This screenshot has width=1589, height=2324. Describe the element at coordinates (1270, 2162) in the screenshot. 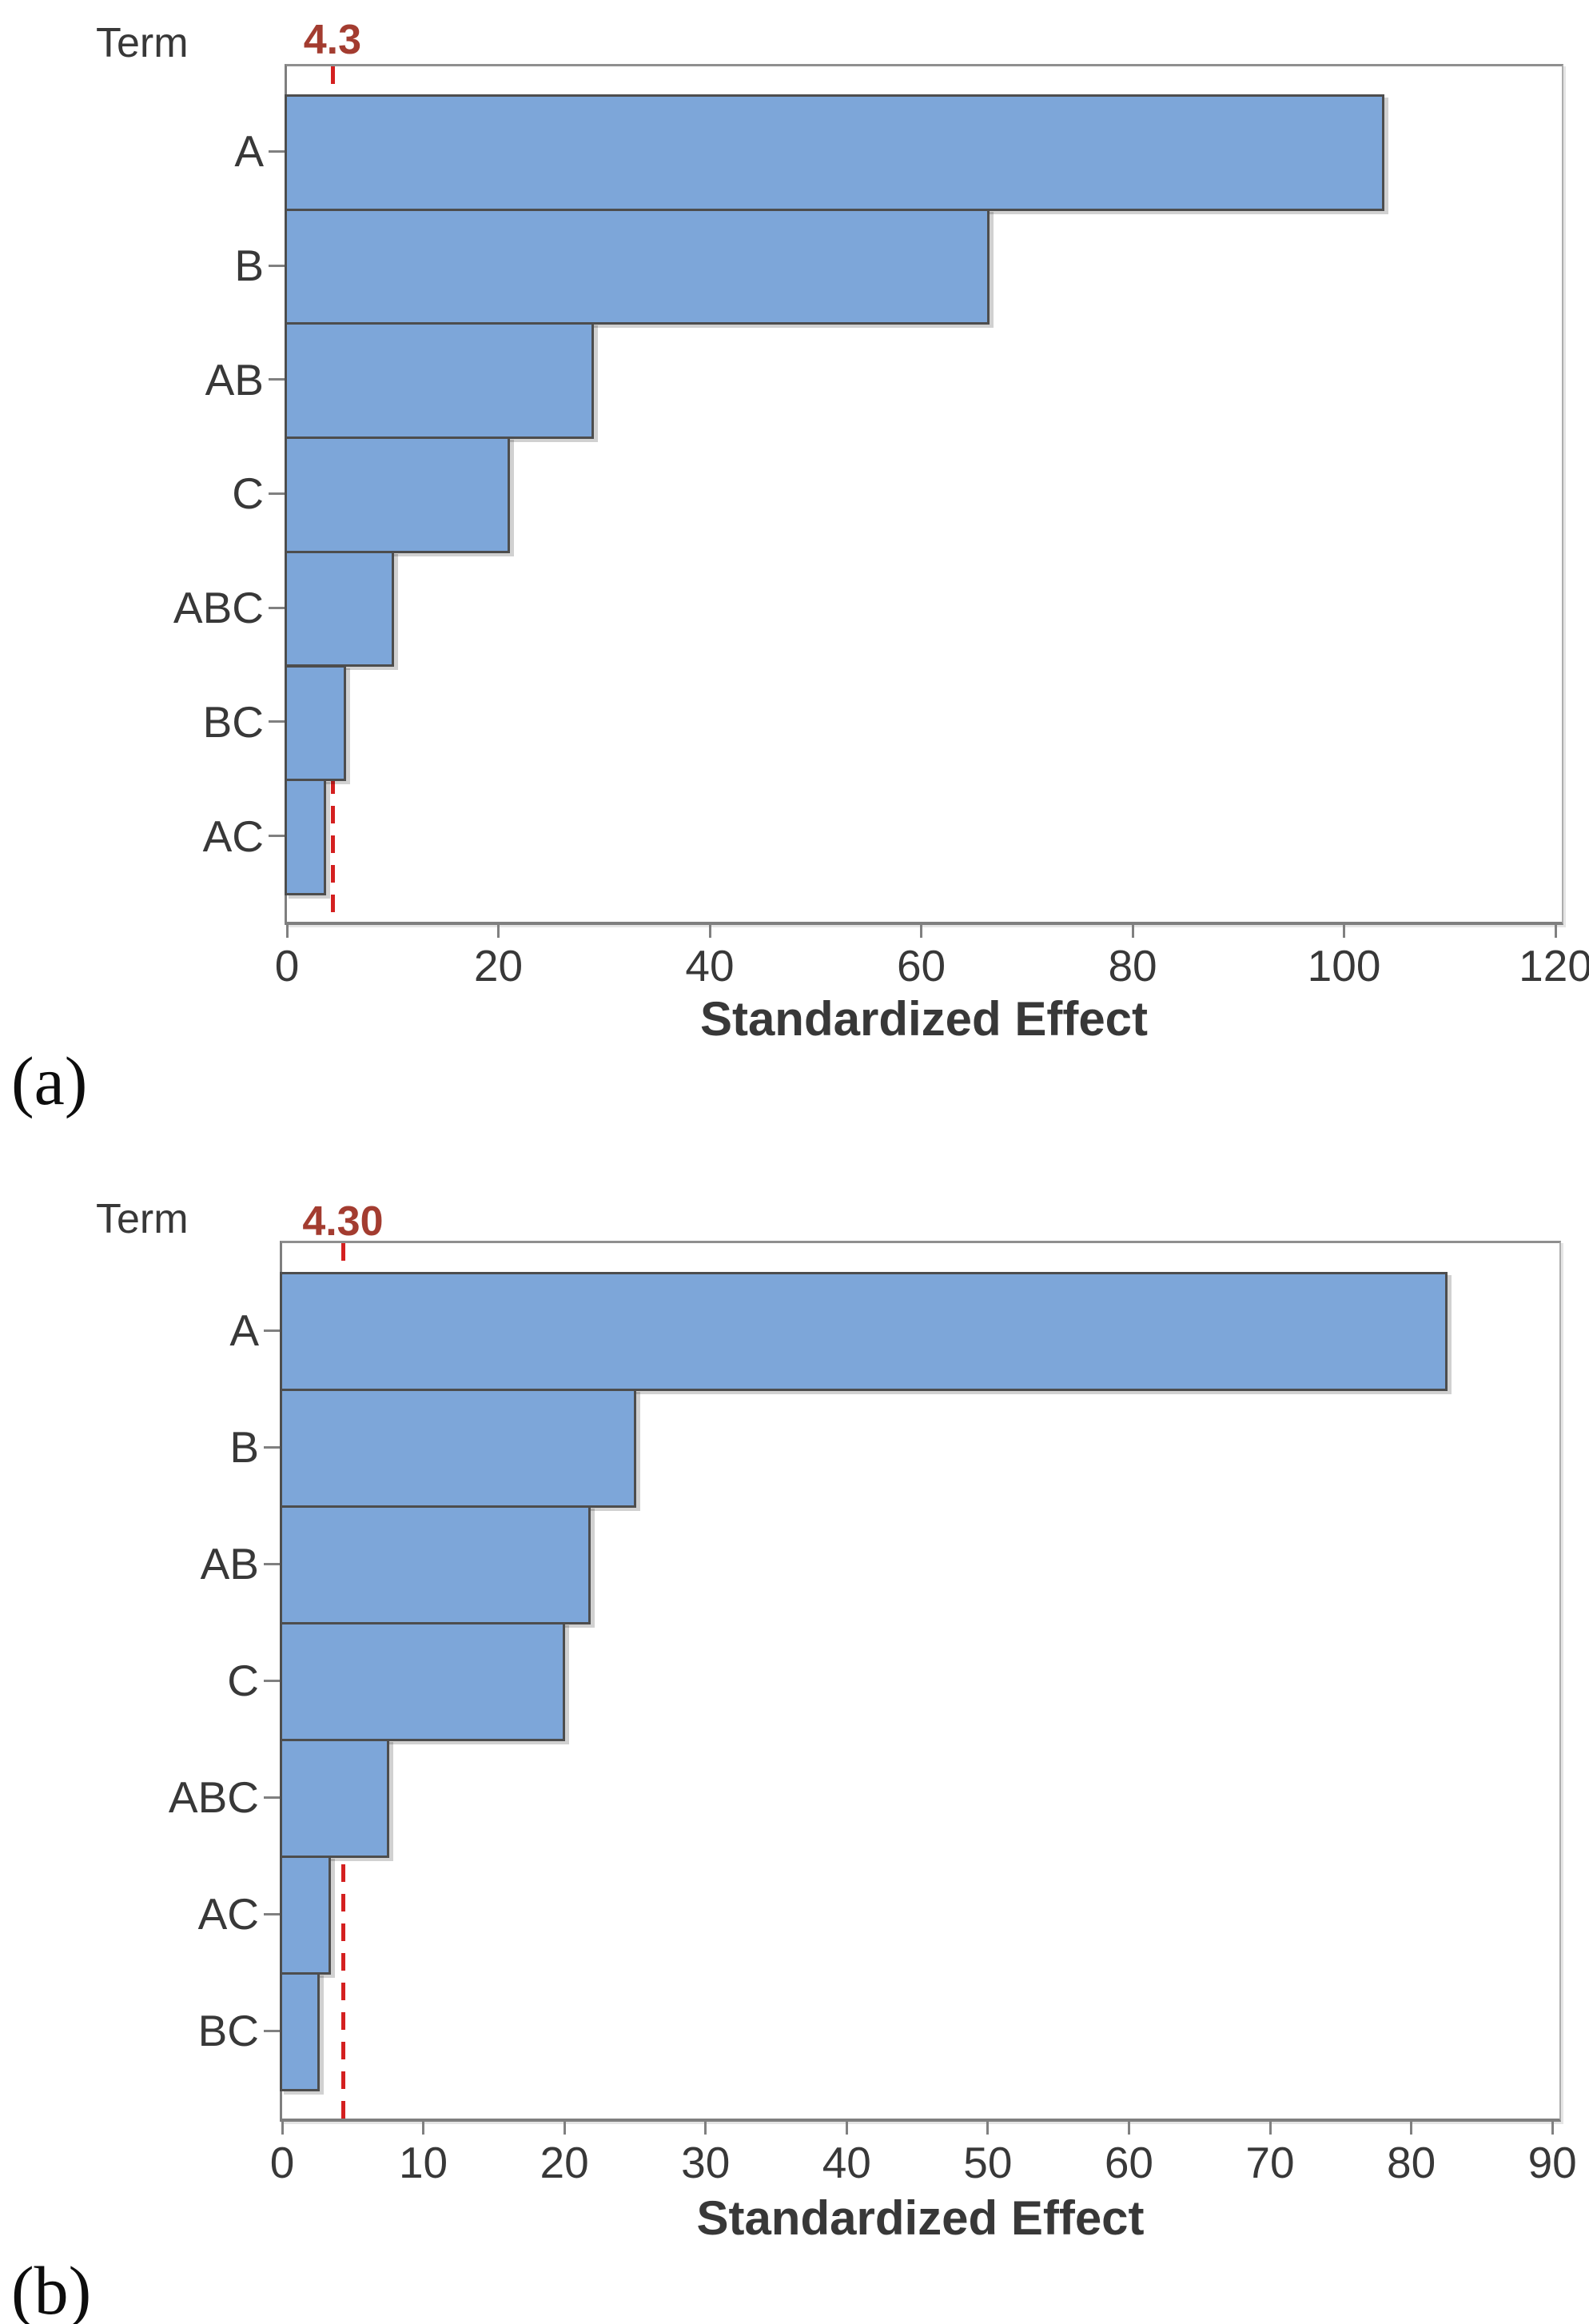

I see `x-tick-label-70: 70` at that location.